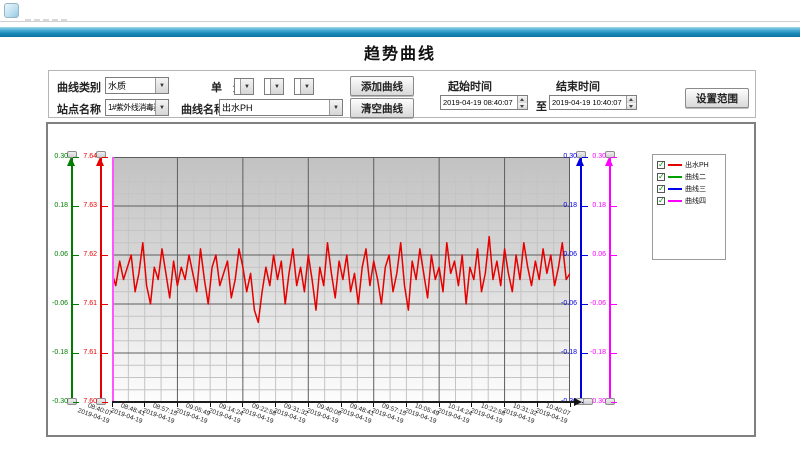 This screenshot has width=800, height=450. I want to click on y-axis-tick-label: 7.64, so click(90, 156).